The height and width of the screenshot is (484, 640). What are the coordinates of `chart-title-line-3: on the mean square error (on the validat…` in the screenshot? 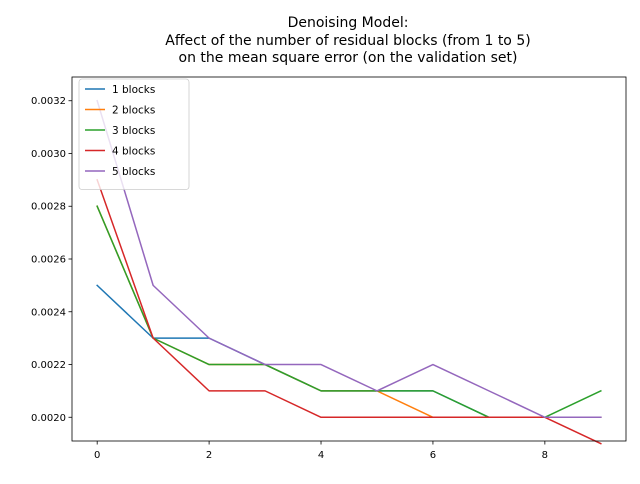 It's located at (348, 58).